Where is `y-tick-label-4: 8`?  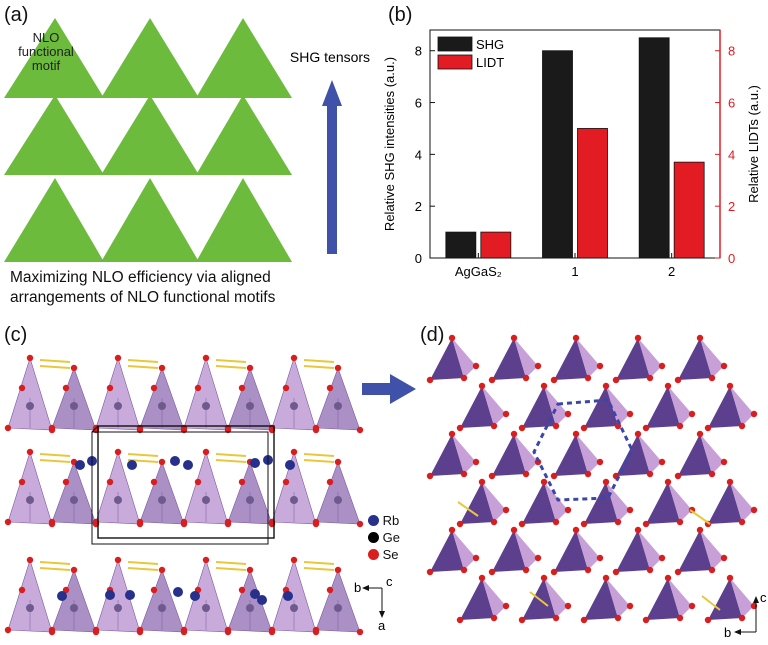
y-tick-label-4: 8 is located at coordinates (418, 51).